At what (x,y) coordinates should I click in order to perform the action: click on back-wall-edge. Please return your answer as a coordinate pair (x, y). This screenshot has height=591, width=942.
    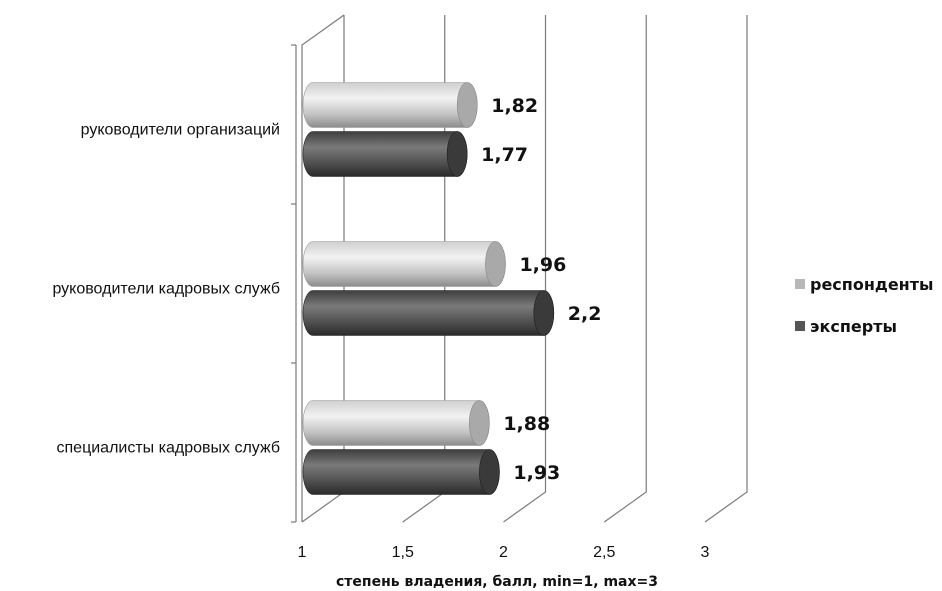
    Looking at the image, I should click on (323, 268).